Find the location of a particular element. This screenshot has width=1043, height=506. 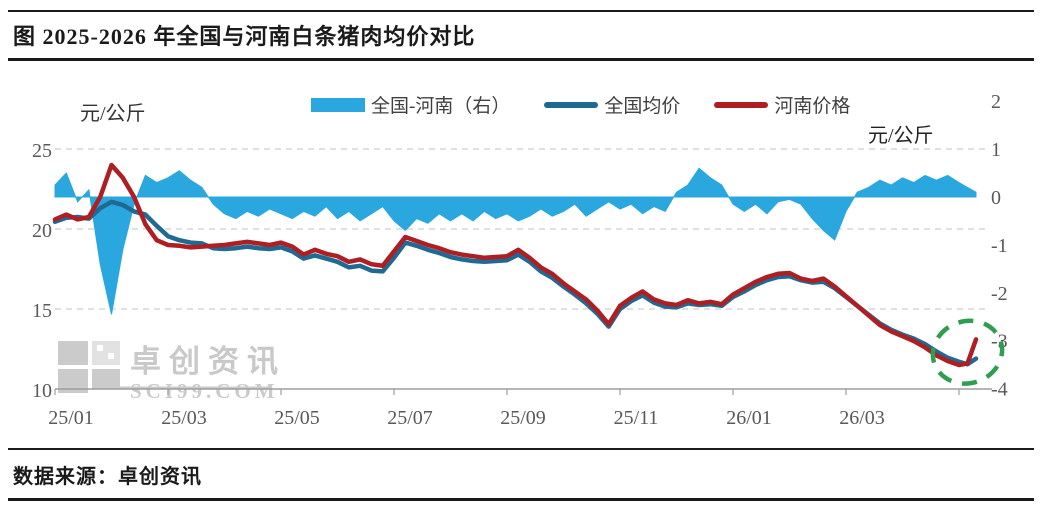

x-axis-tick-label: 25/09 is located at coordinates (523, 418).